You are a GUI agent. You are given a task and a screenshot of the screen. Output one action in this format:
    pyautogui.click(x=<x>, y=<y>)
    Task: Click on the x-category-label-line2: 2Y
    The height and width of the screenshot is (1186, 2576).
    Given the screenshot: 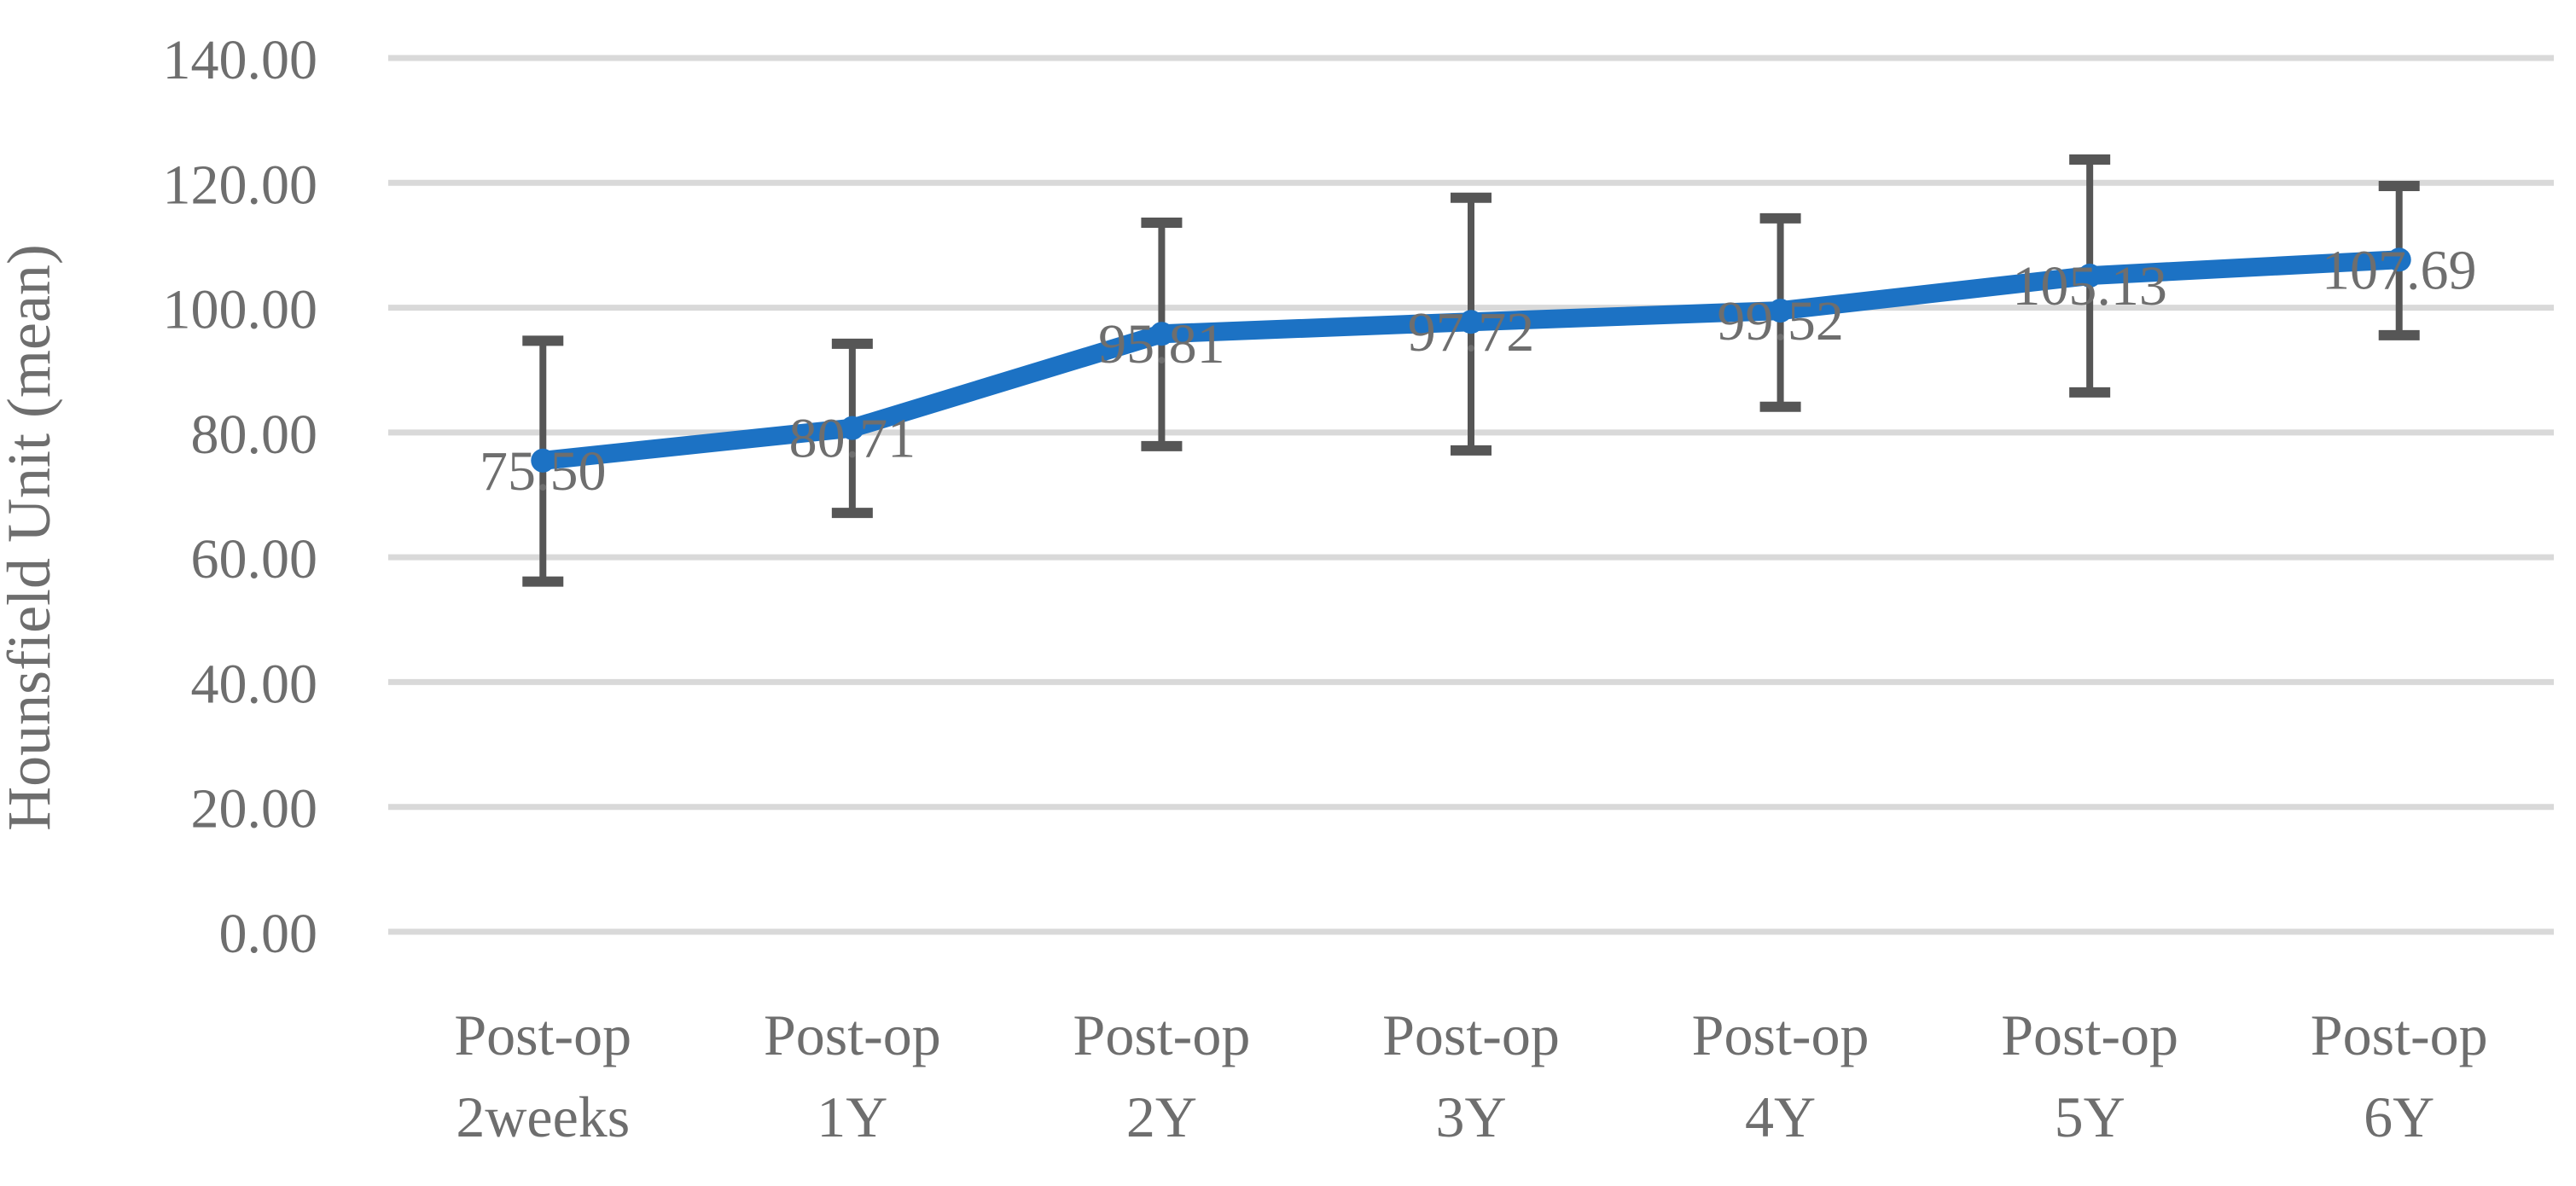 What is the action you would take?
    pyautogui.click(x=1161, y=1116)
    